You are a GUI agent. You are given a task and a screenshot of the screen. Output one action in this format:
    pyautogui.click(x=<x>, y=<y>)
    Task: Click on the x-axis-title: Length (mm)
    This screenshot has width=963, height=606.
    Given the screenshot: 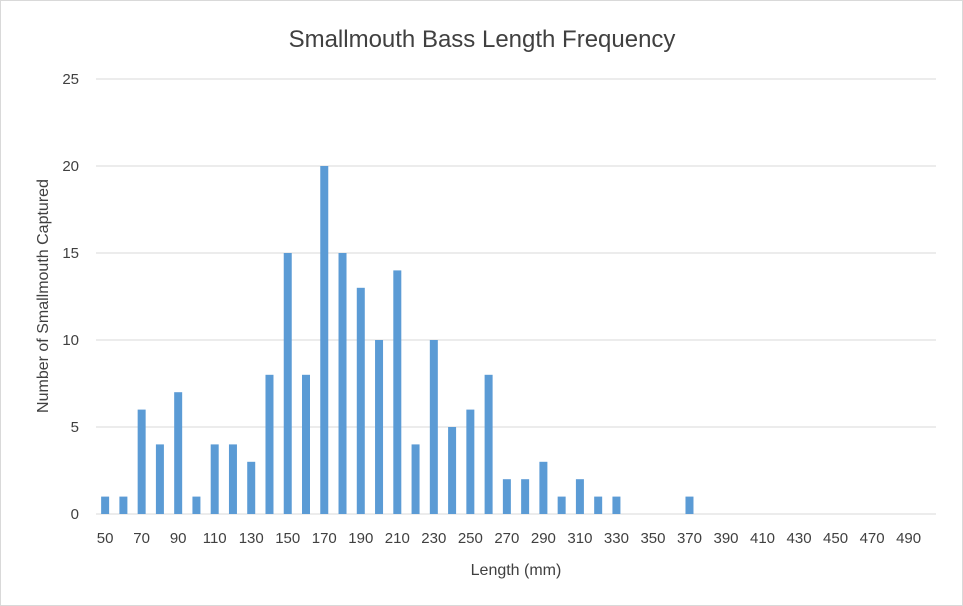 What is the action you would take?
    pyautogui.click(x=516, y=570)
    